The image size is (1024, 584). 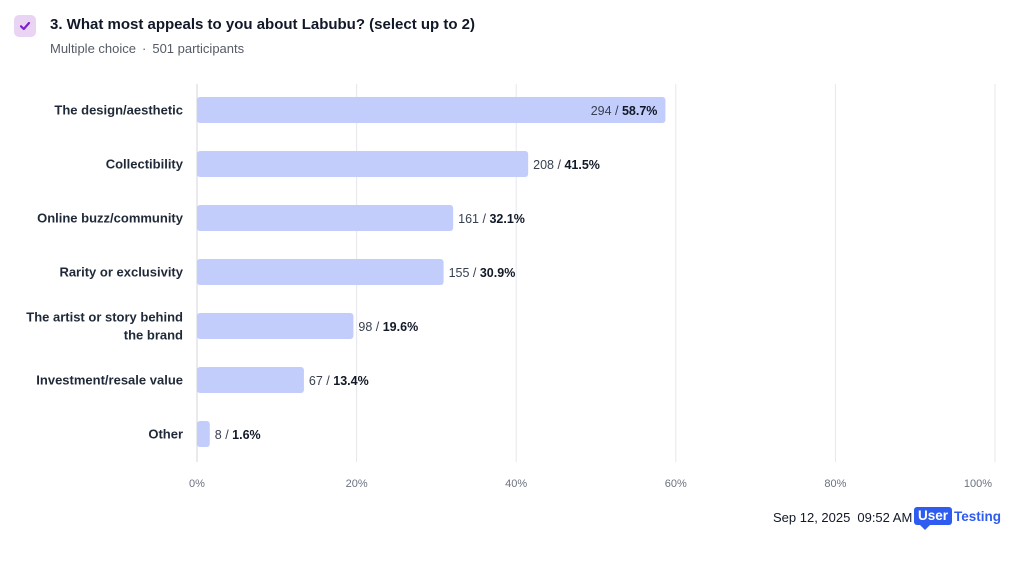 I want to click on value-count-4: 98 /, so click(x=370, y=327).